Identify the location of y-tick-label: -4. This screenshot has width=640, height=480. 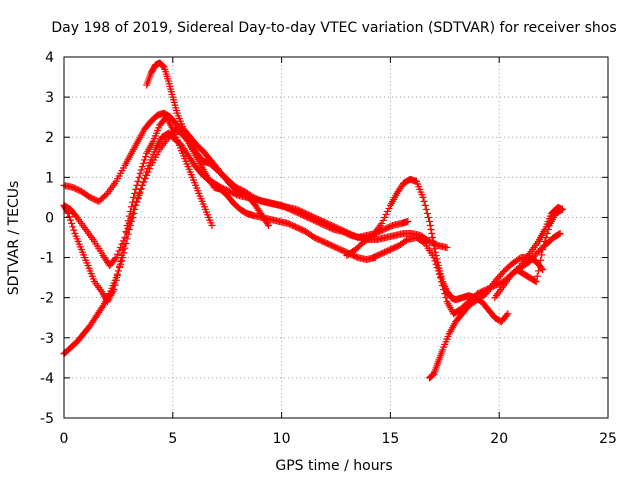
(47, 379).